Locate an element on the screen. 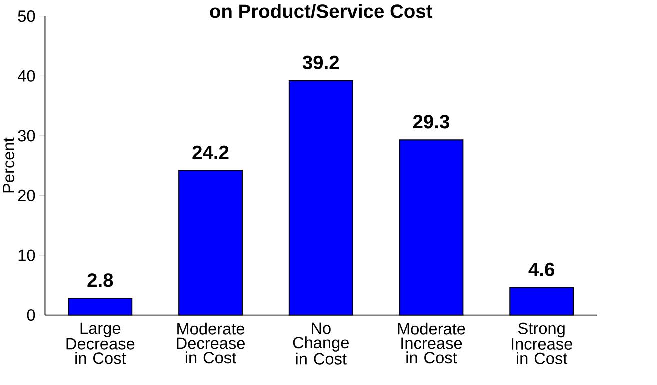 This screenshot has width=657, height=385. y-tick-label: 50 is located at coordinates (27, 16).